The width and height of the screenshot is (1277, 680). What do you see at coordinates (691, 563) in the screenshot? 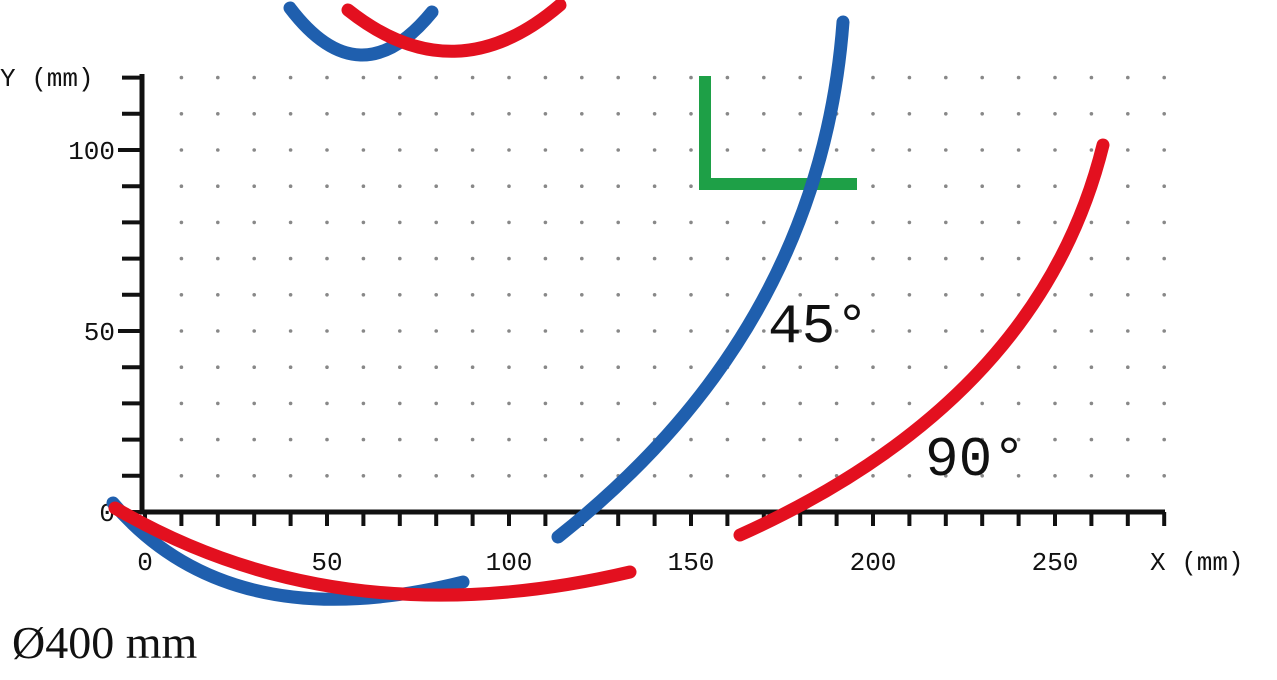
I see `x-tick-label: 150` at bounding box center [691, 563].